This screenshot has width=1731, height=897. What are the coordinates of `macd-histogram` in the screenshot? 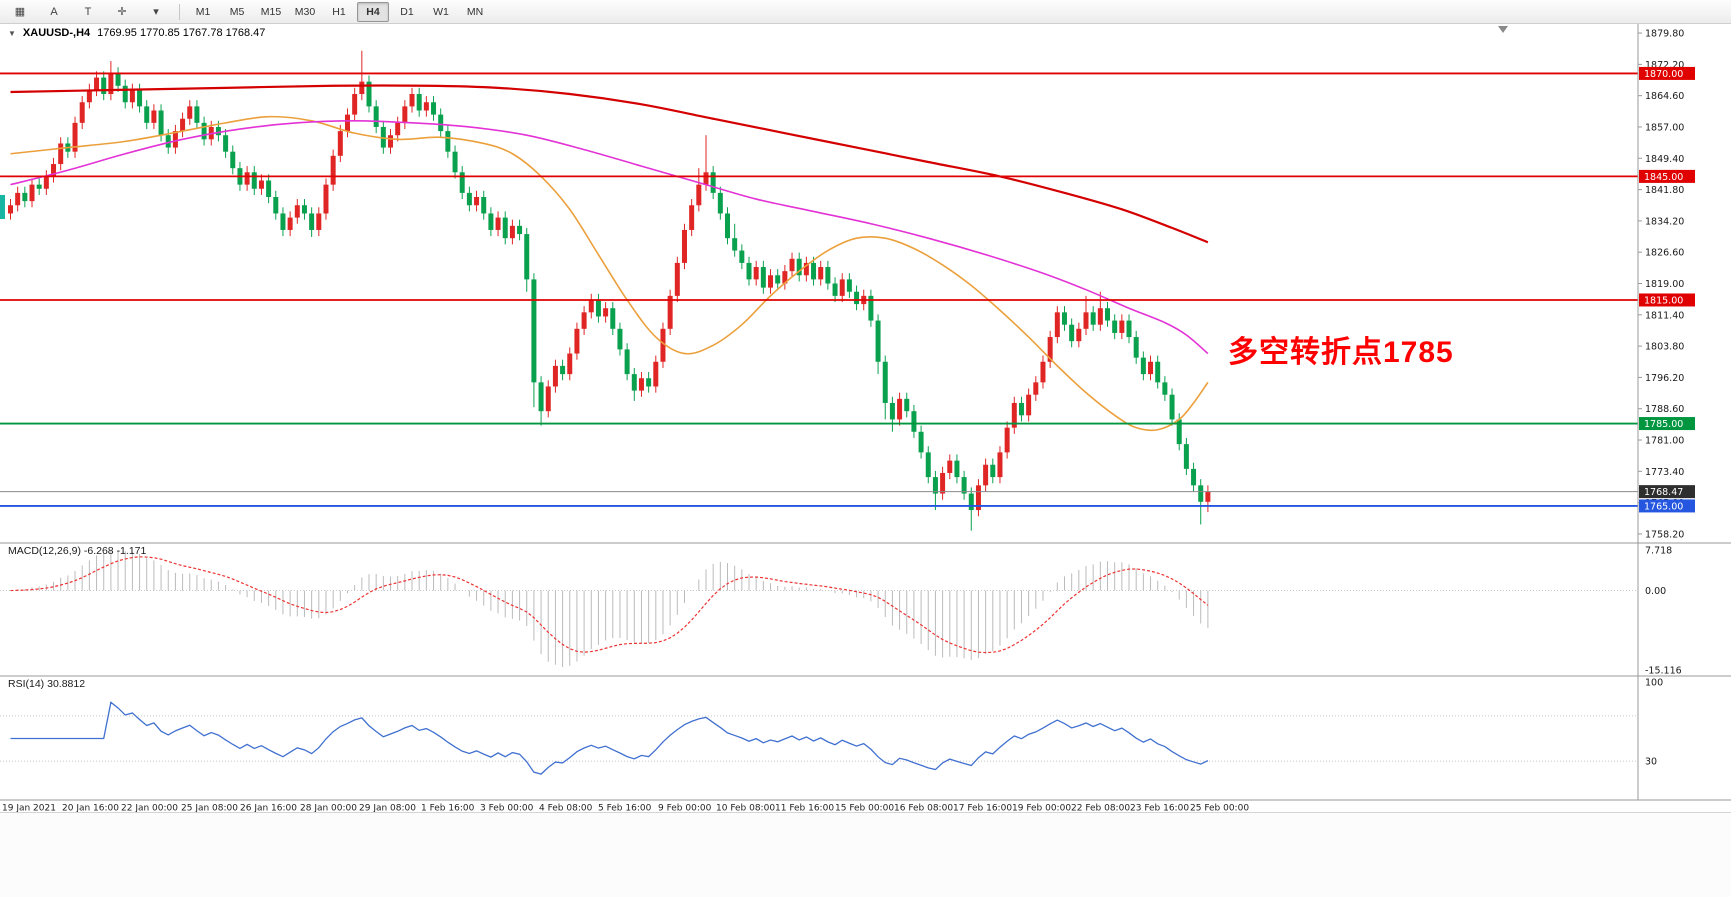 It's located at (613, 608).